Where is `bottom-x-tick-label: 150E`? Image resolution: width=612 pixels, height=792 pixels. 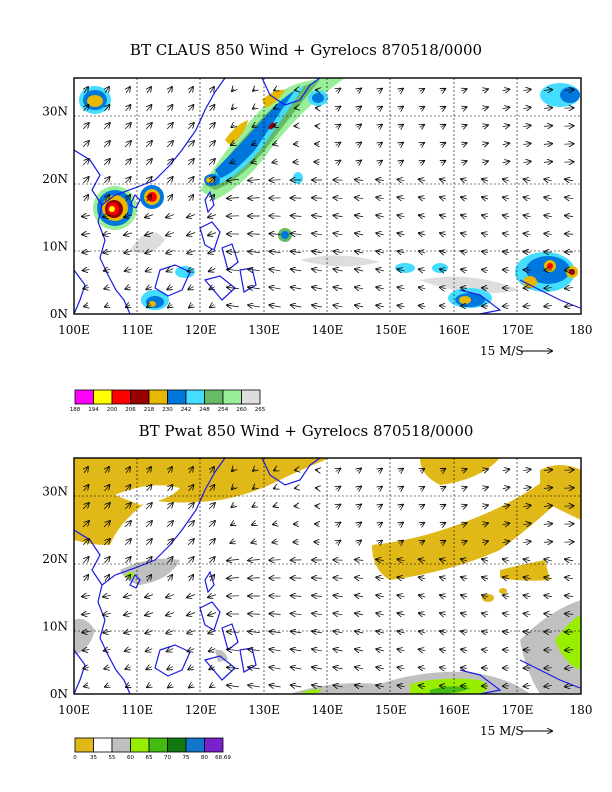
bottom-x-tick-label: 150E is located at coordinates (391, 710).